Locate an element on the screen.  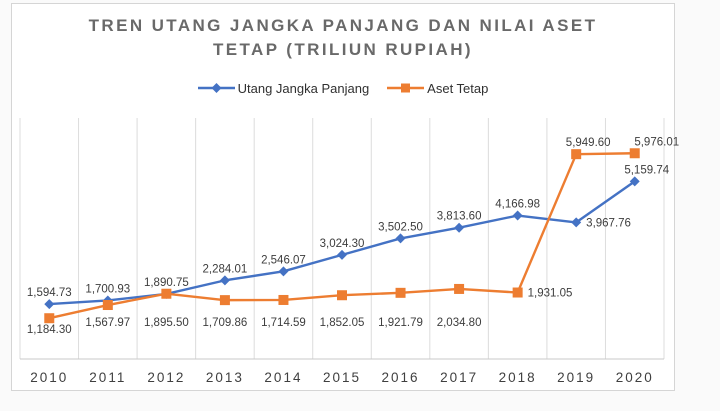
x-axis-label: 2012 is located at coordinates (166, 377).